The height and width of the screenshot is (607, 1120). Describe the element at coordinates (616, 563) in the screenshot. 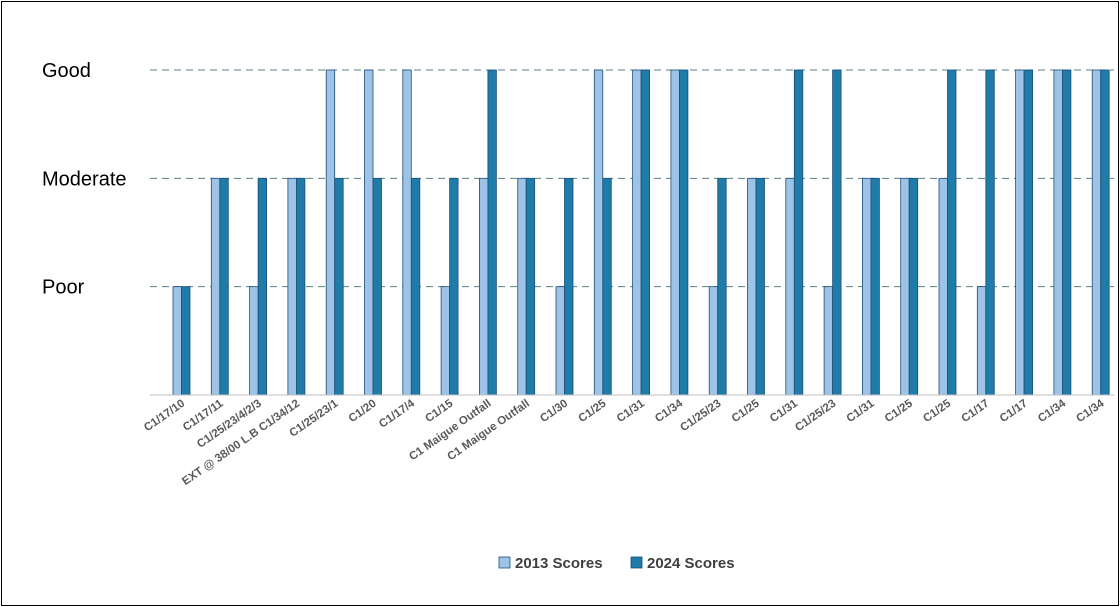

I see `legend: 2013 Scores 2024 Scores` at that location.